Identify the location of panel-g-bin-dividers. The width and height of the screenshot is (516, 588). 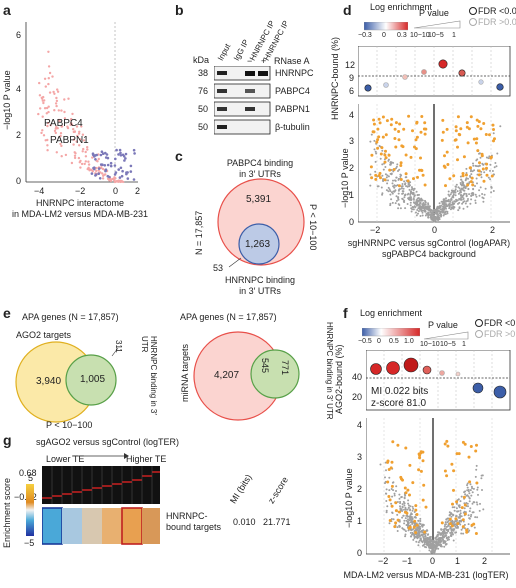
(102, 485).